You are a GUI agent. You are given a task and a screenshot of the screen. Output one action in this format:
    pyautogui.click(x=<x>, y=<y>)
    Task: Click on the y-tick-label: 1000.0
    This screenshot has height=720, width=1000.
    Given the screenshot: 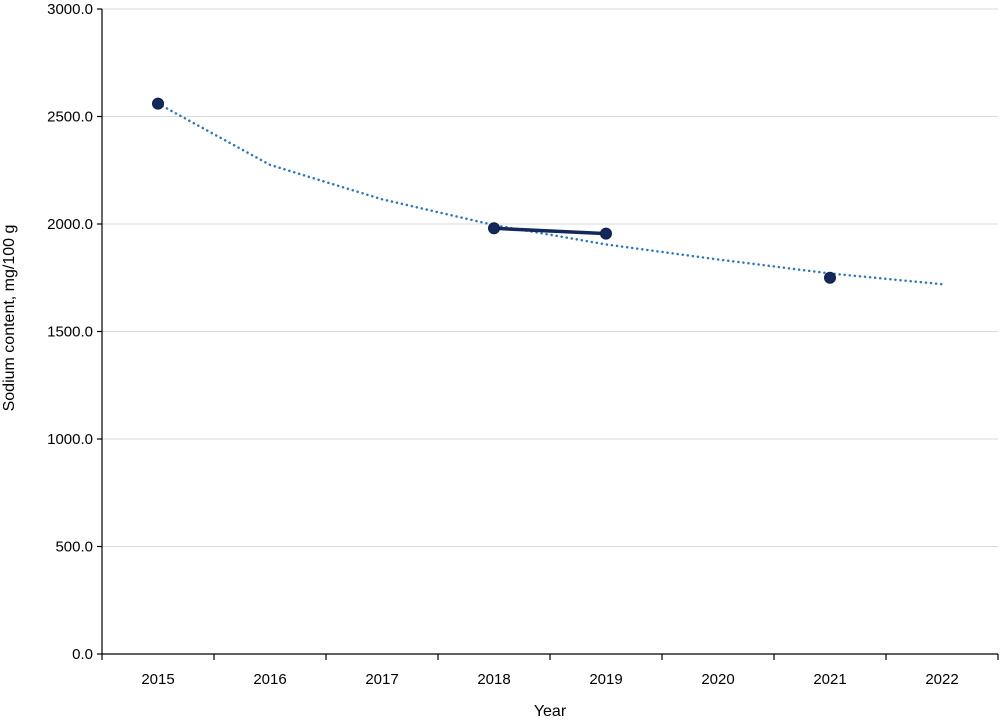 What is the action you would take?
    pyautogui.click(x=70, y=439)
    